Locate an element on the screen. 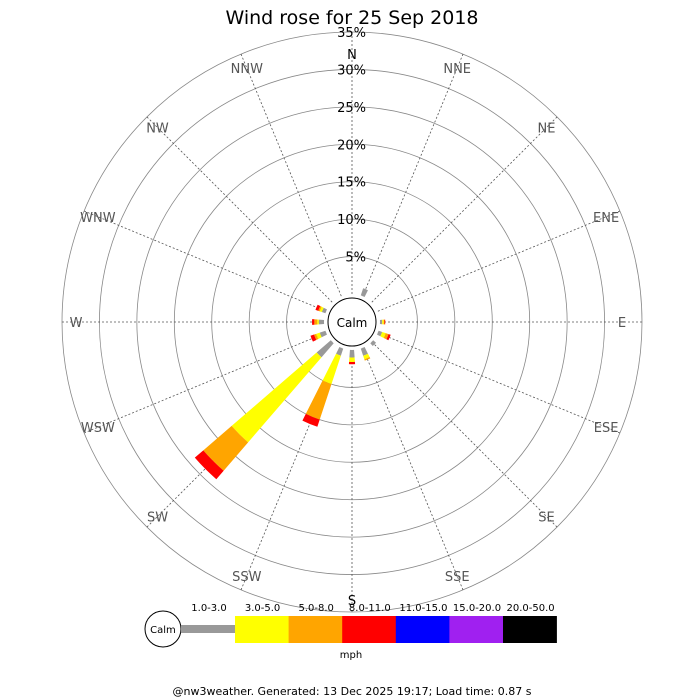 The height and width of the screenshot is (700, 700). direction-label-nnw: NNW is located at coordinates (247, 69).